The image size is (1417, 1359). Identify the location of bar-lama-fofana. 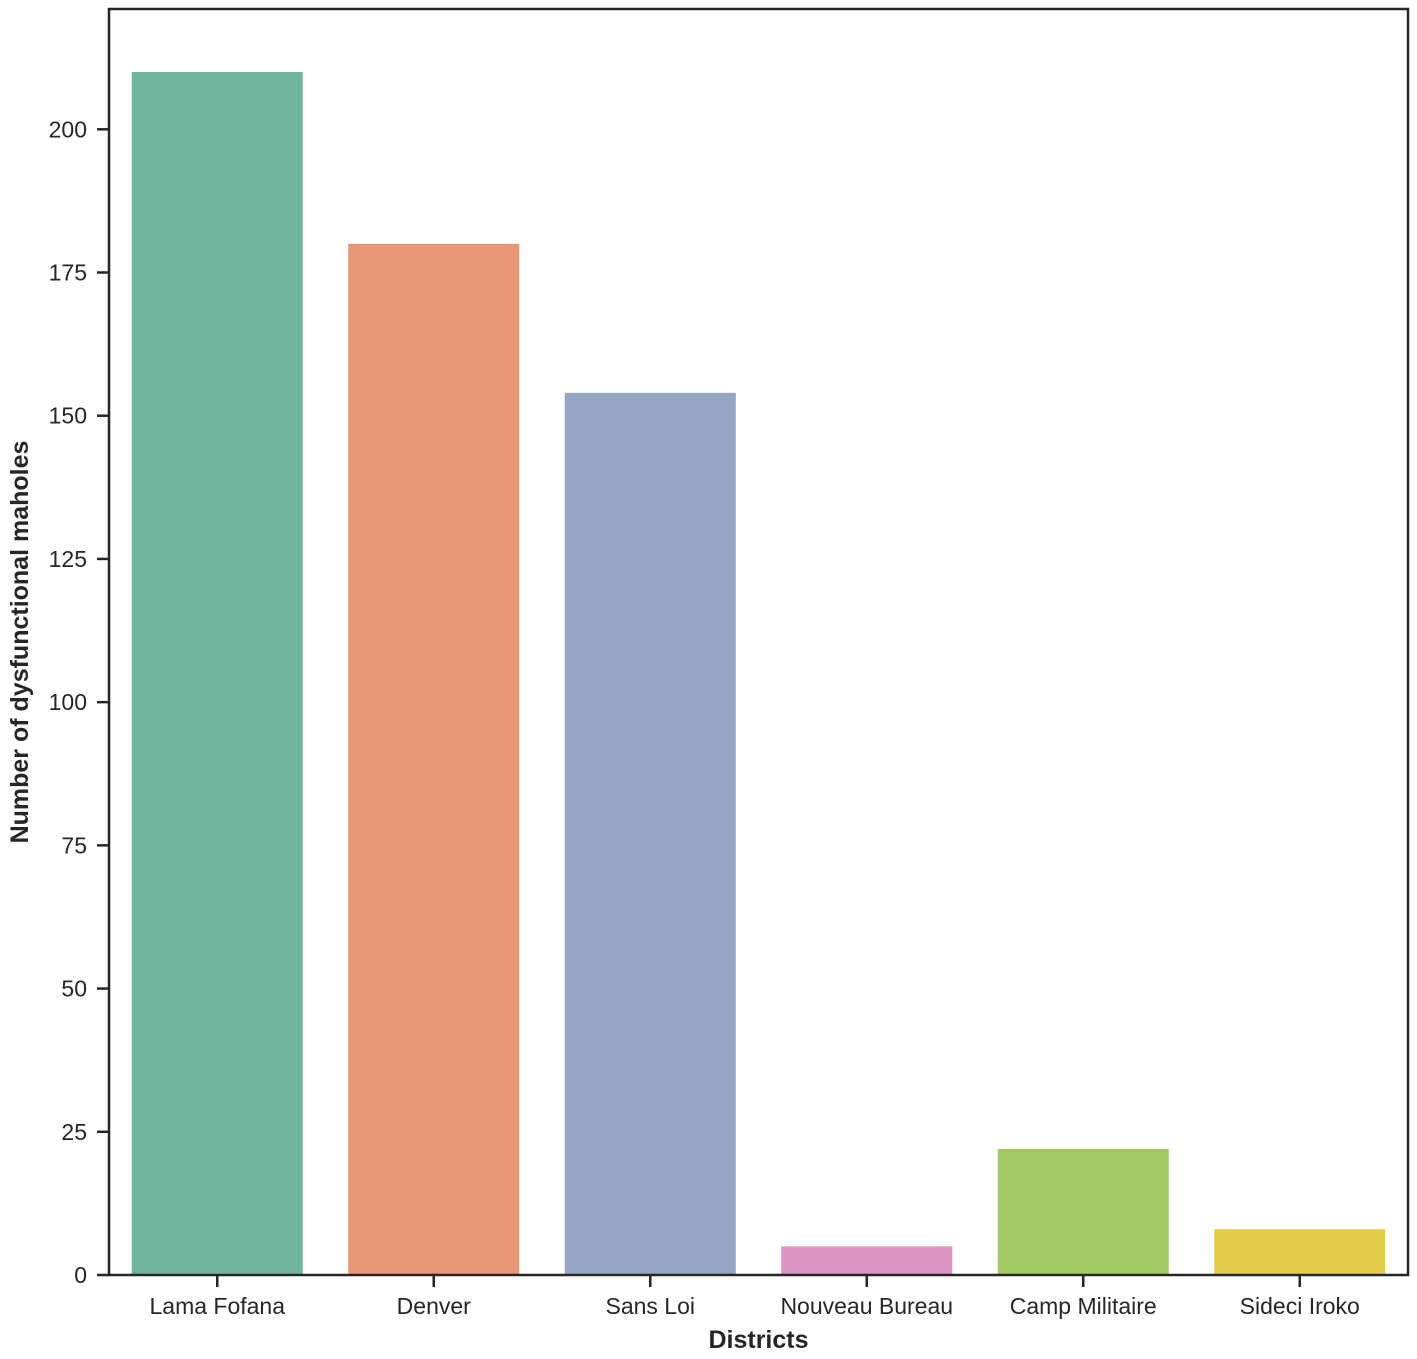
(217, 674).